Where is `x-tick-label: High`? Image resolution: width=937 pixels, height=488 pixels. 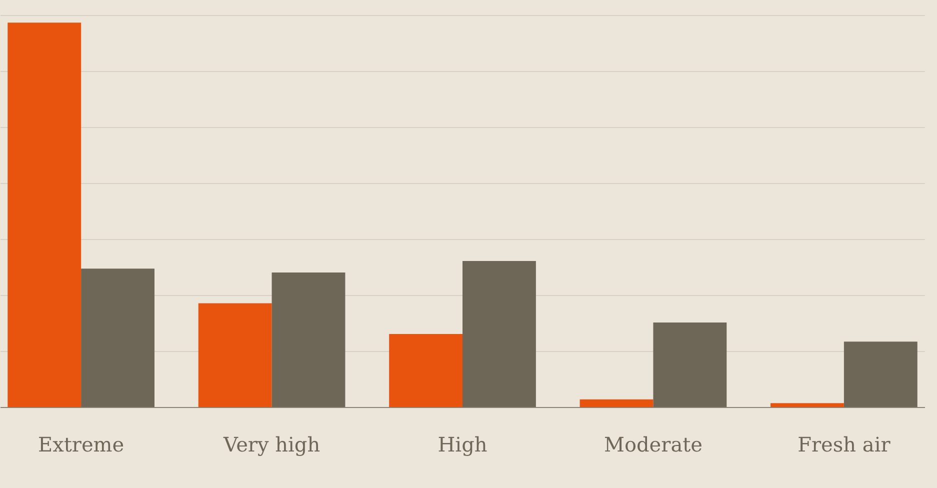 x-tick-label: High is located at coordinates (463, 444).